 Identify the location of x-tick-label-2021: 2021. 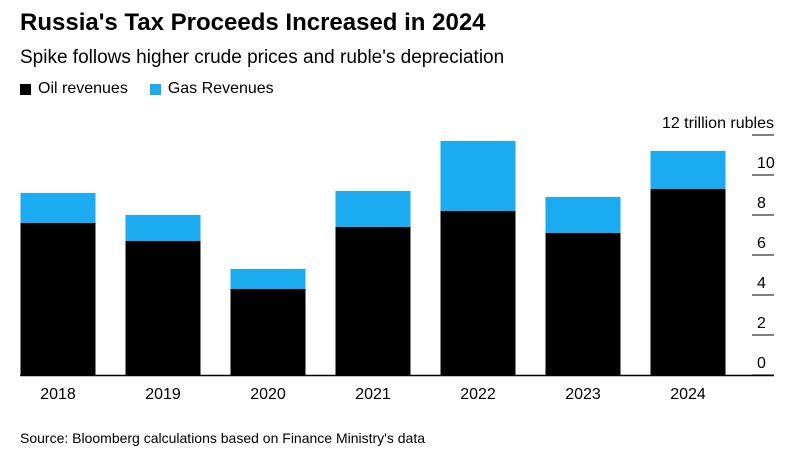
(373, 394).